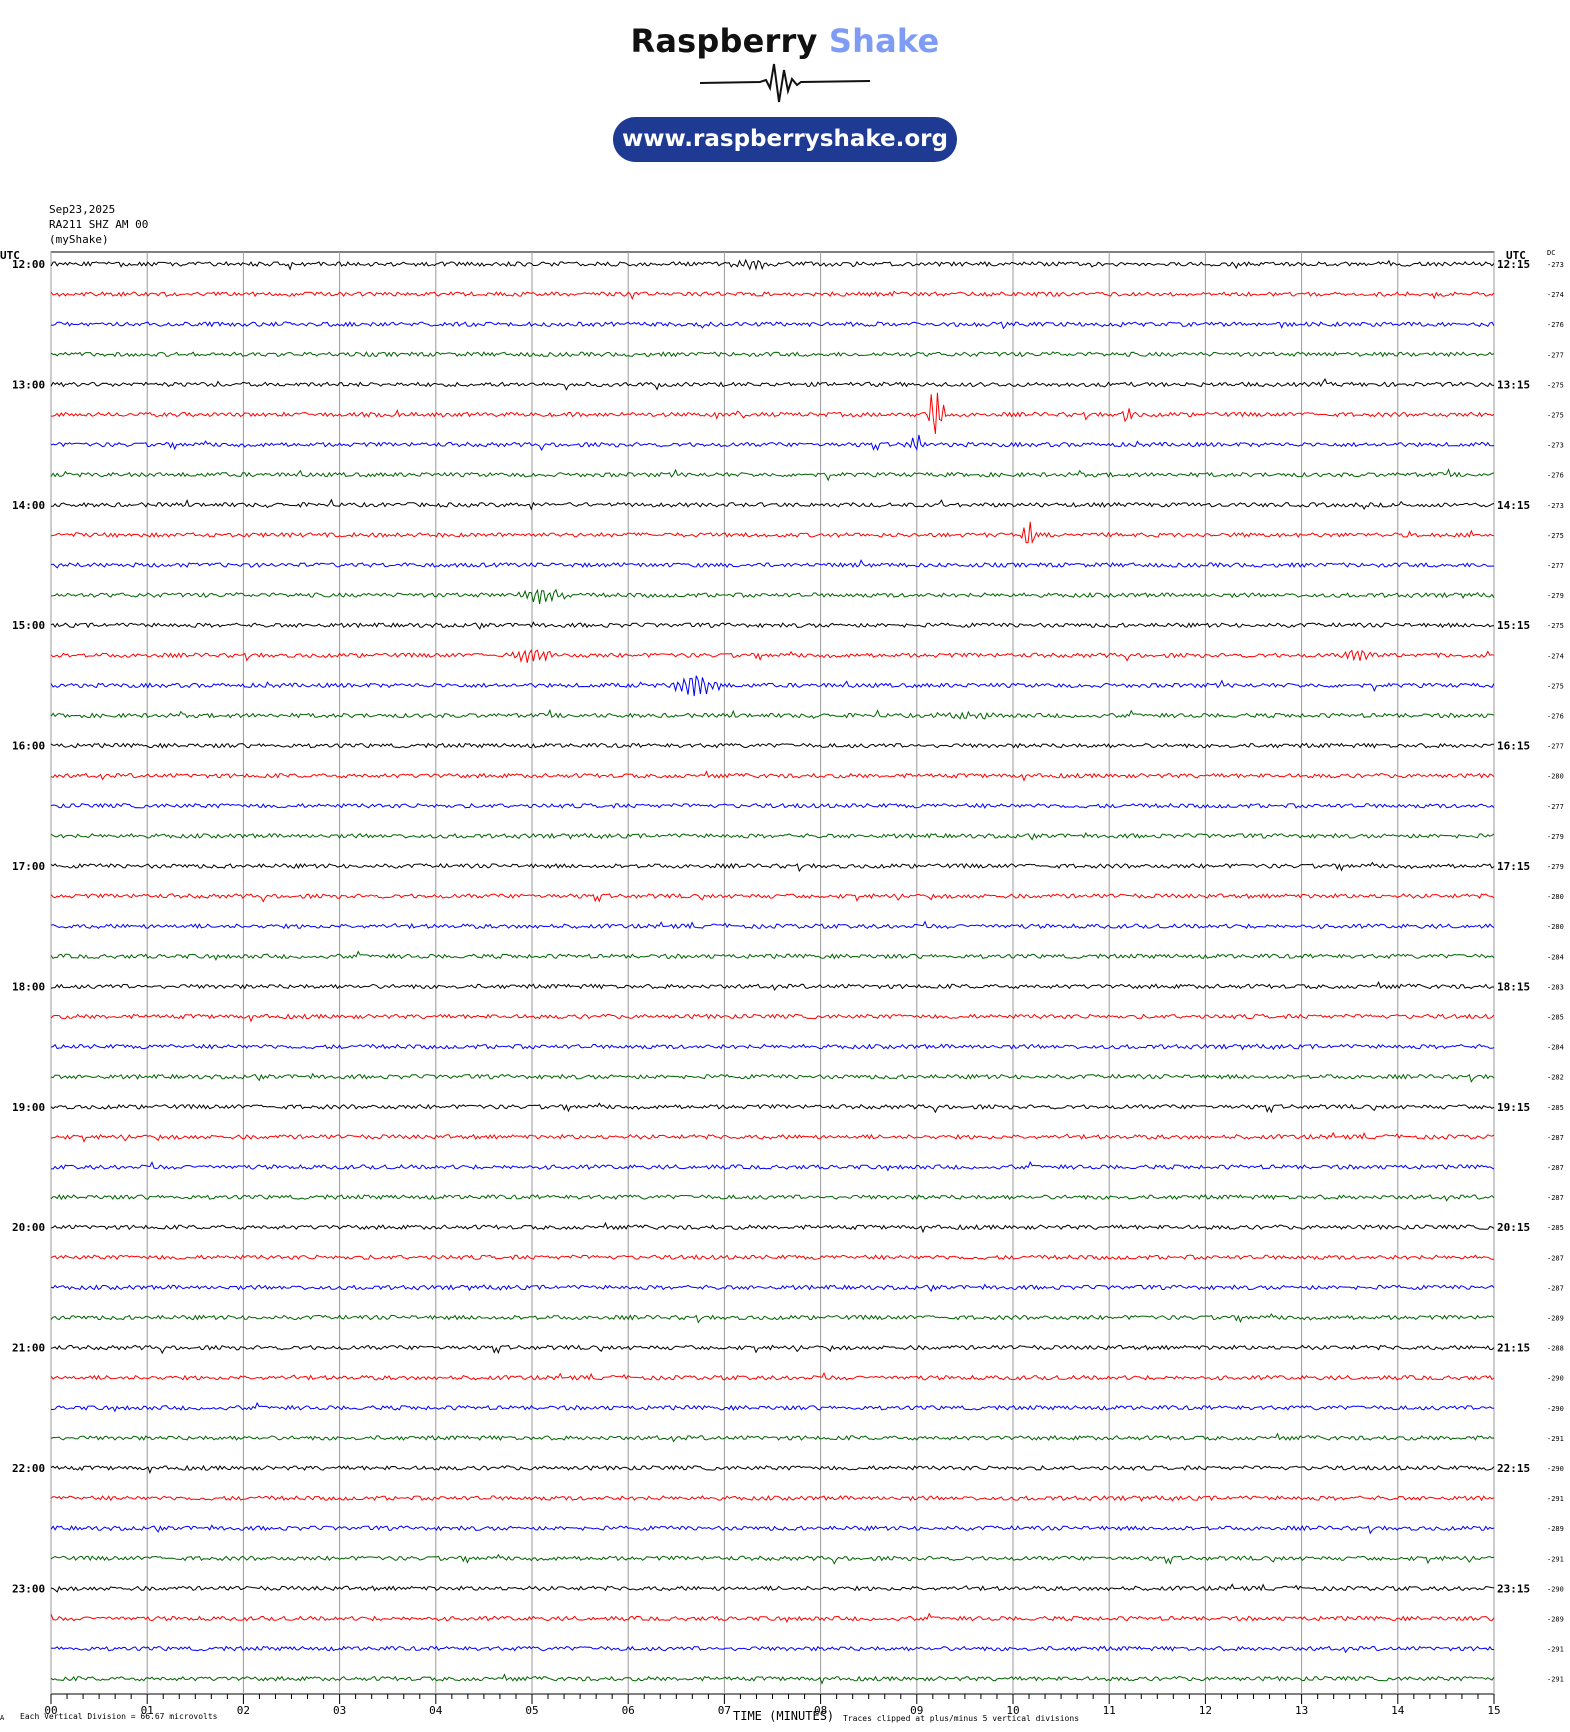  I want to click on dc-offset-label: -280, so click(1555, 927).